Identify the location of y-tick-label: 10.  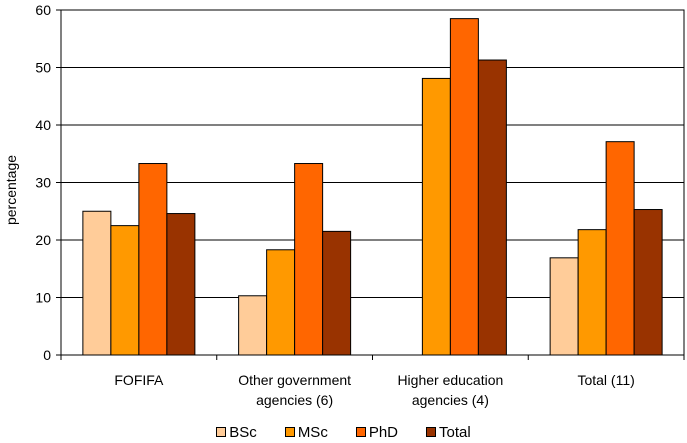
(43, 298).